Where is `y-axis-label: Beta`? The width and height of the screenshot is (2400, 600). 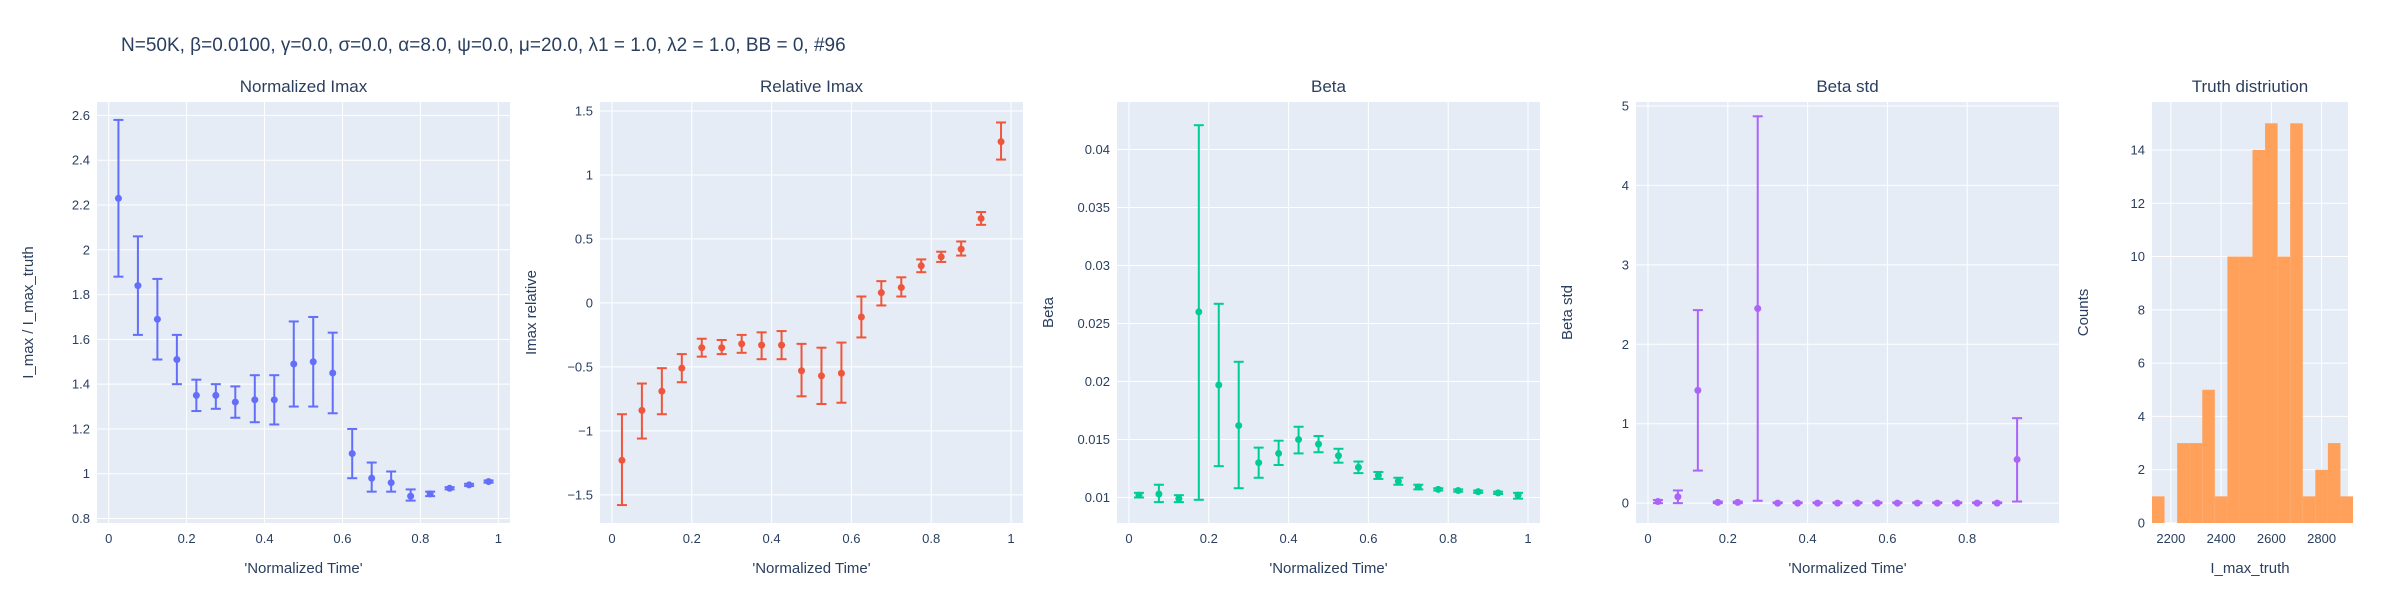 y-axis-label: Beta is located at coordinates (1048, 312).